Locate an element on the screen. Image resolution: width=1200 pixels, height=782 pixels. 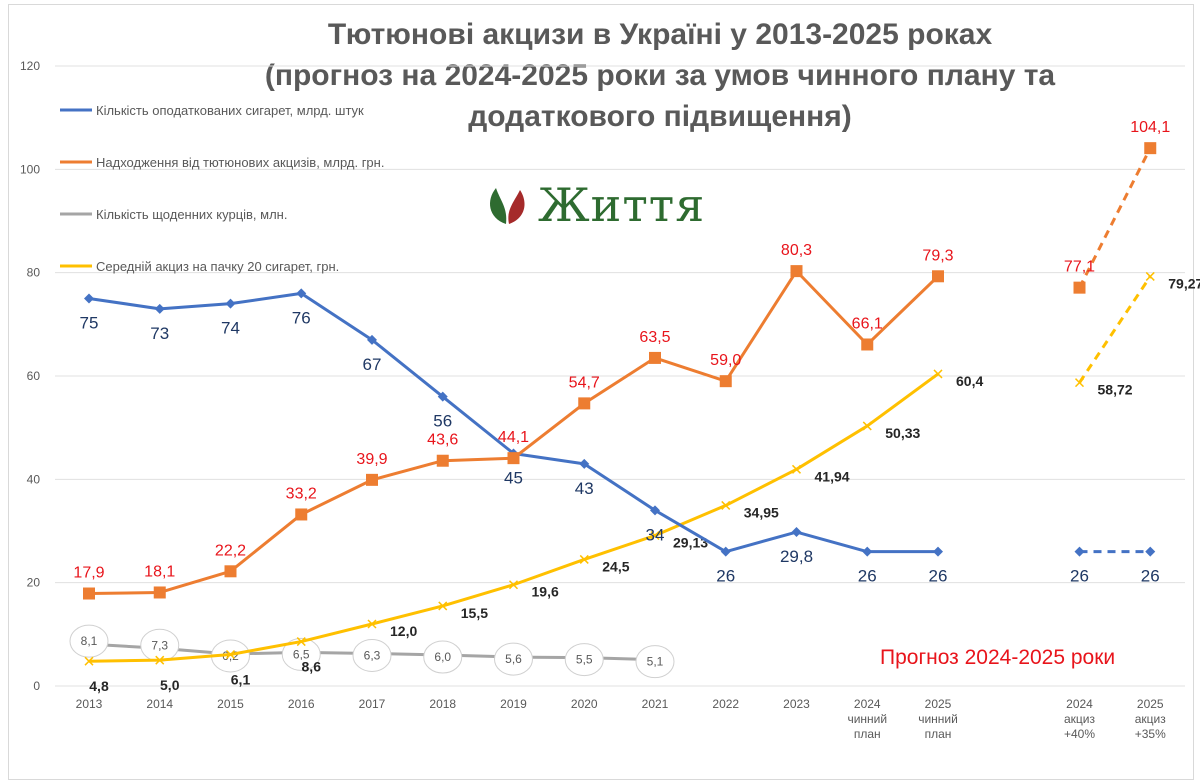
x-tick-label: 2019 is located at coordinates (513, 704).